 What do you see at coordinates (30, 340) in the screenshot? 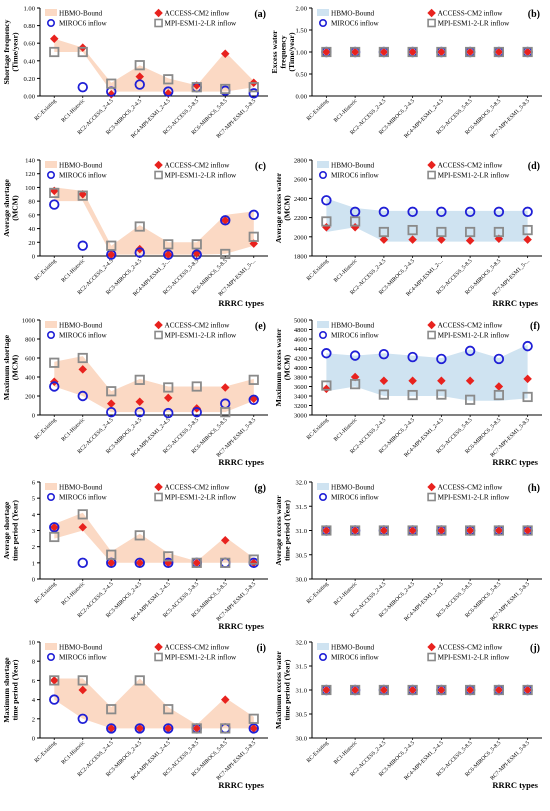
I see `y-tick-label: 800` at bounding box center [30, 340].